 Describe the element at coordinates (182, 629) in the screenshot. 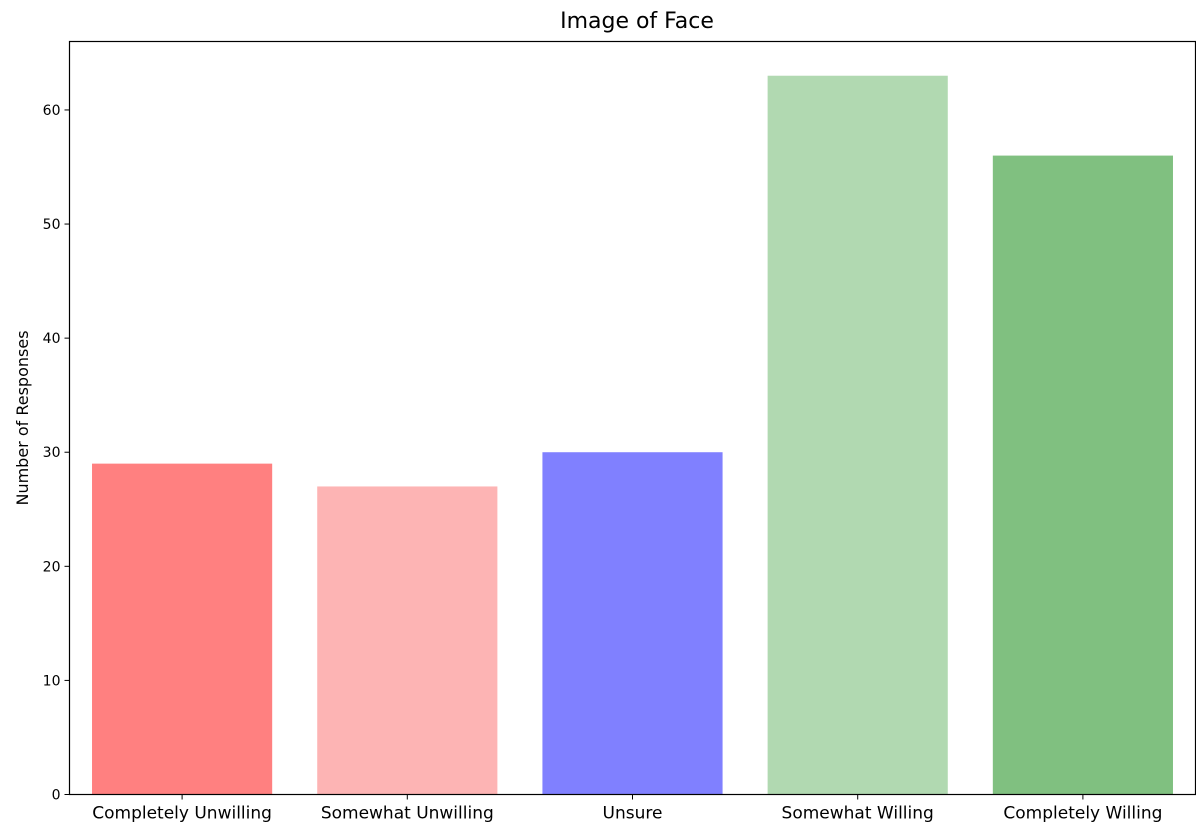

I see `bar-completely-unwilling` at that location.